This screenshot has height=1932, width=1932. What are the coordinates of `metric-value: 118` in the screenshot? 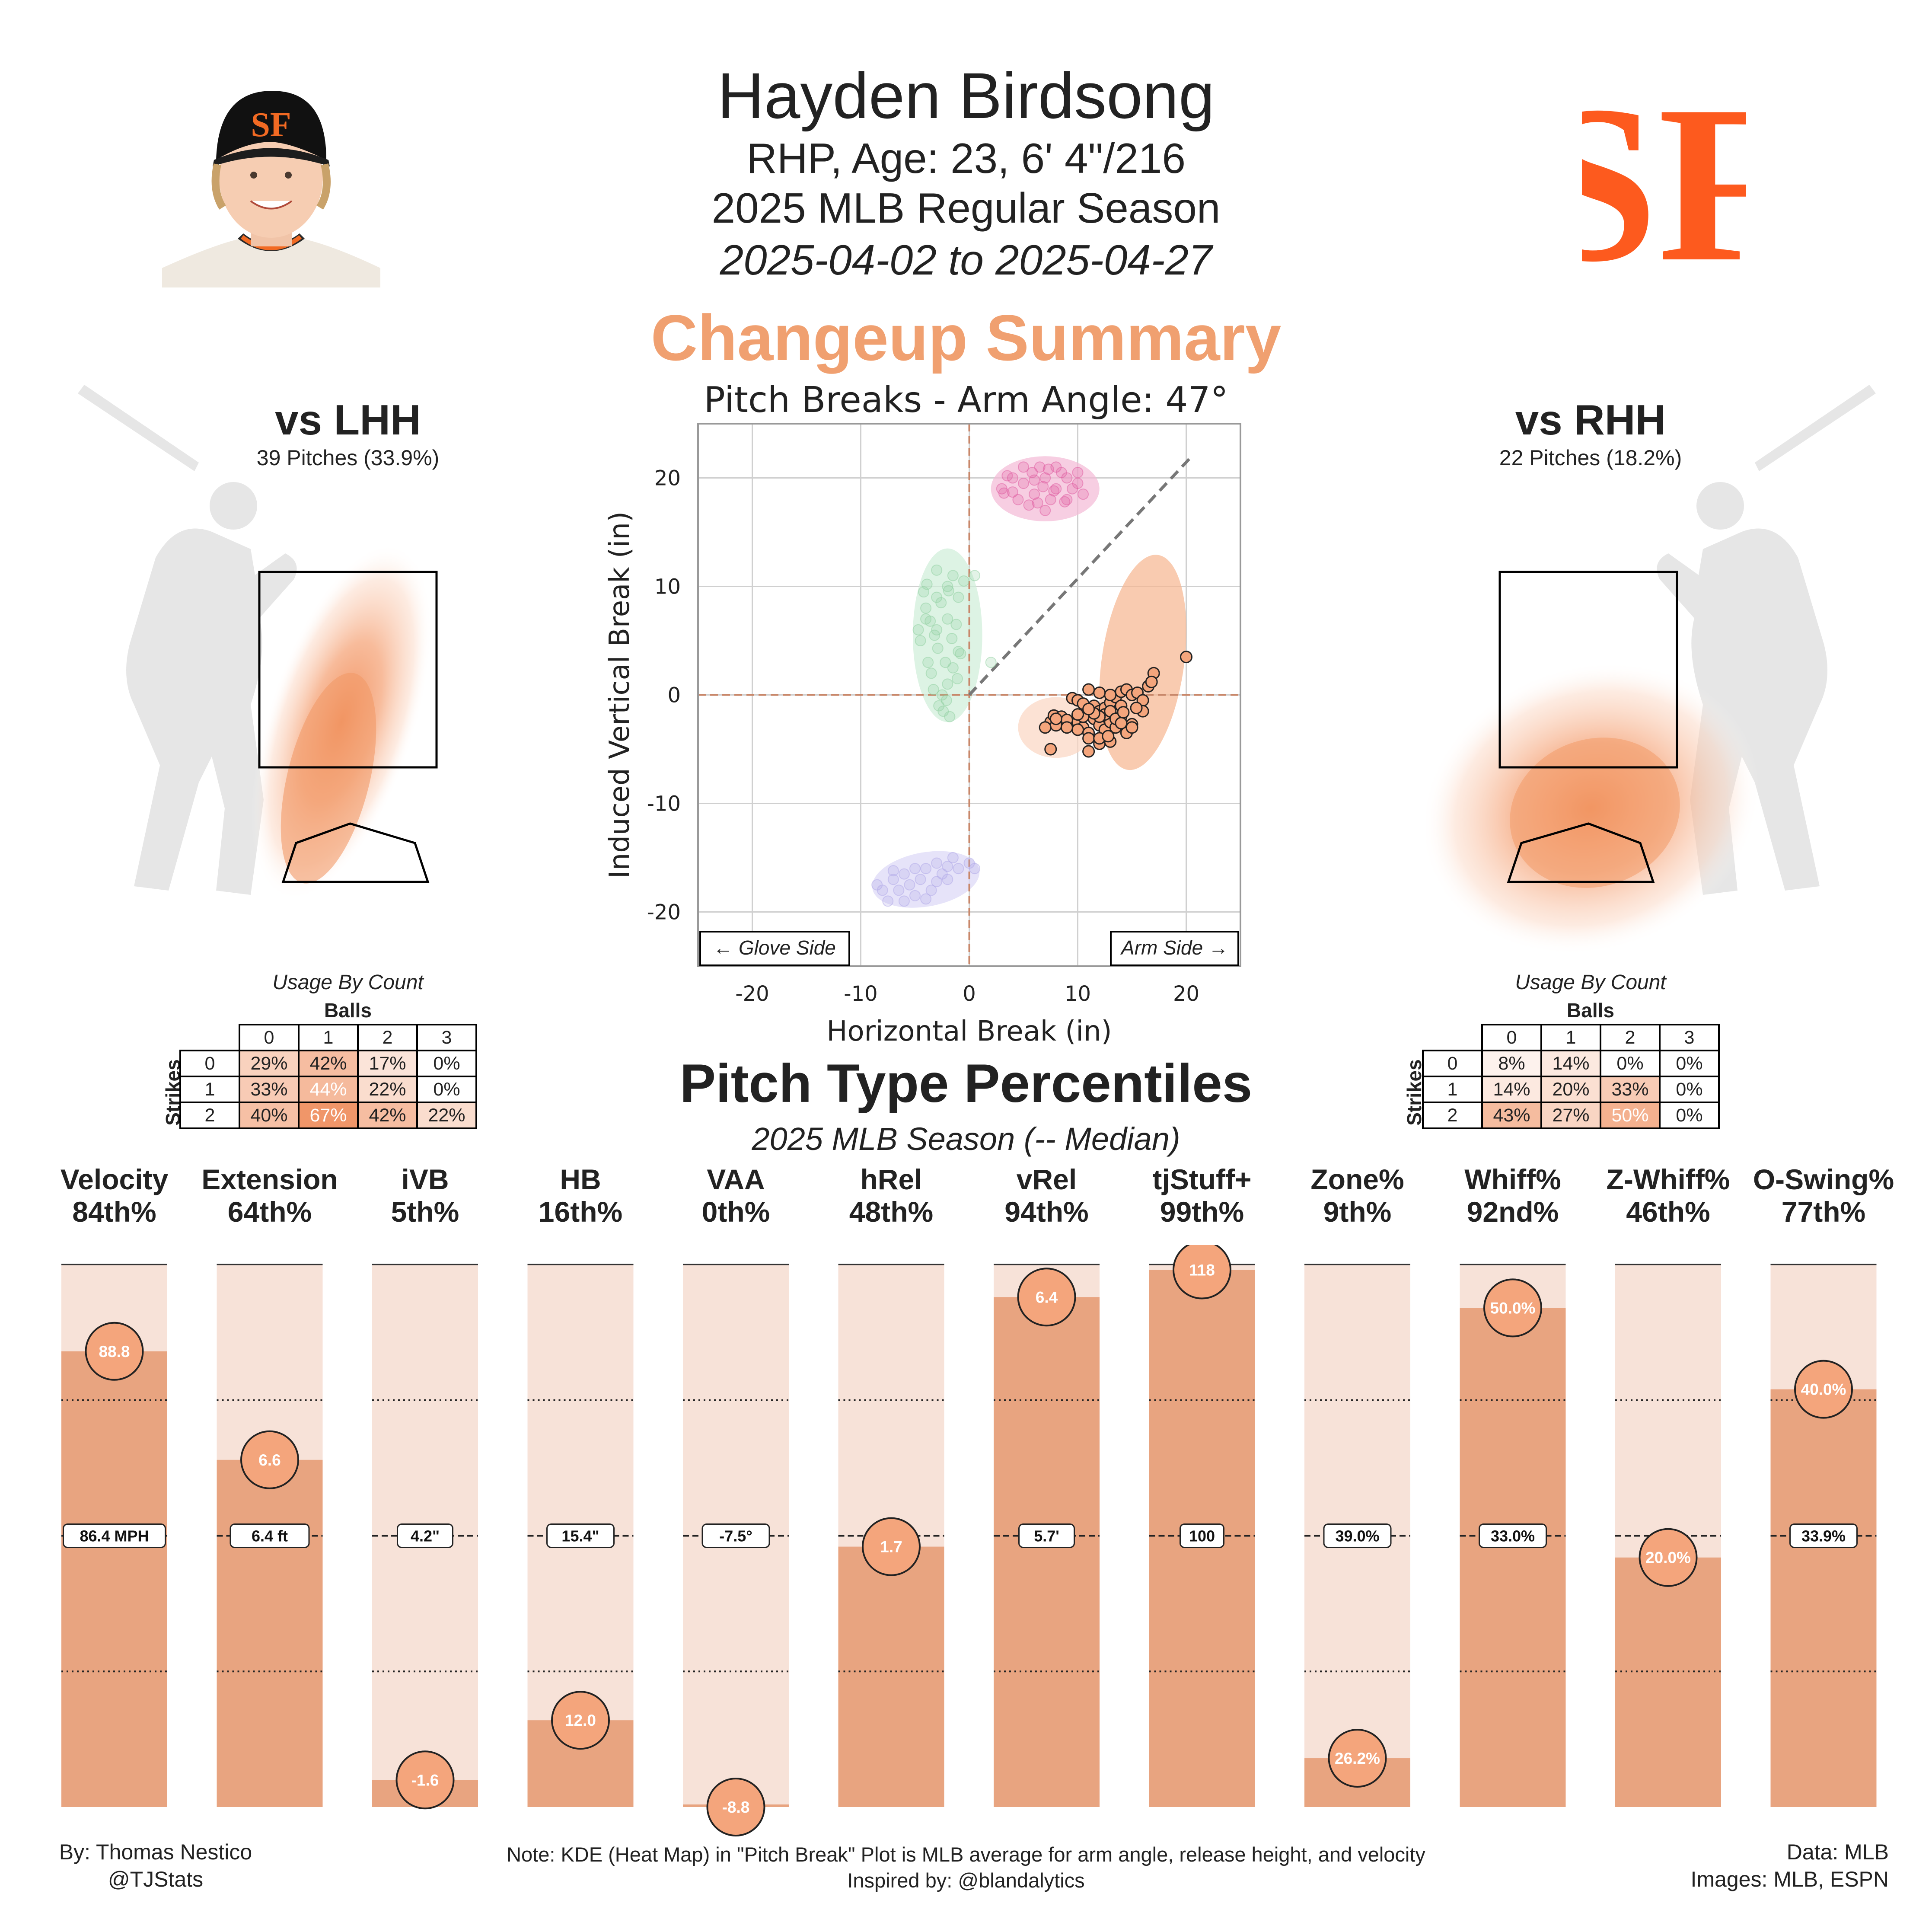 It's located at (1202, 1270).